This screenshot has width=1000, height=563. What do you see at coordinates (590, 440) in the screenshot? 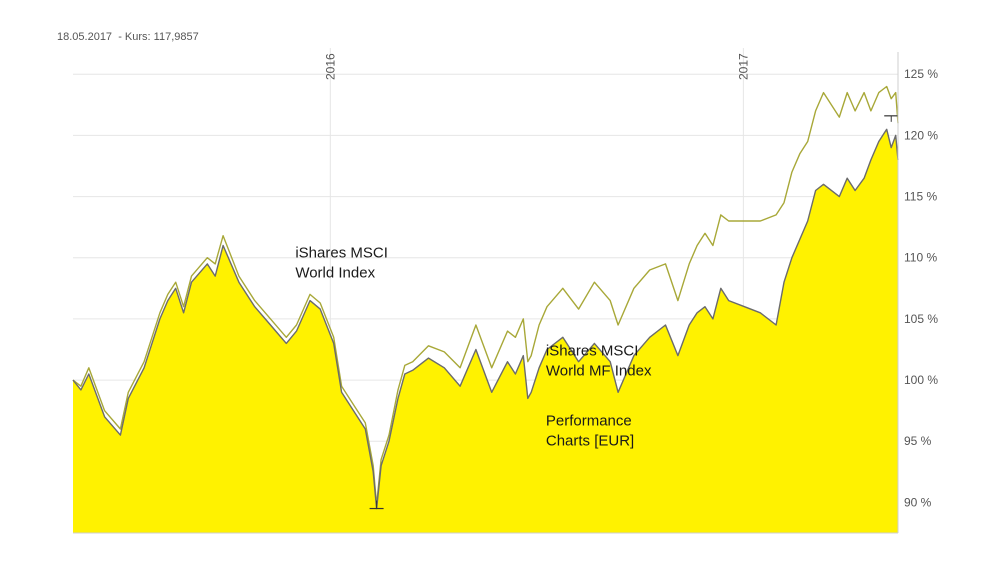
I see `annotation-line: Charts [EUR]` at bounding box center [590, 440].